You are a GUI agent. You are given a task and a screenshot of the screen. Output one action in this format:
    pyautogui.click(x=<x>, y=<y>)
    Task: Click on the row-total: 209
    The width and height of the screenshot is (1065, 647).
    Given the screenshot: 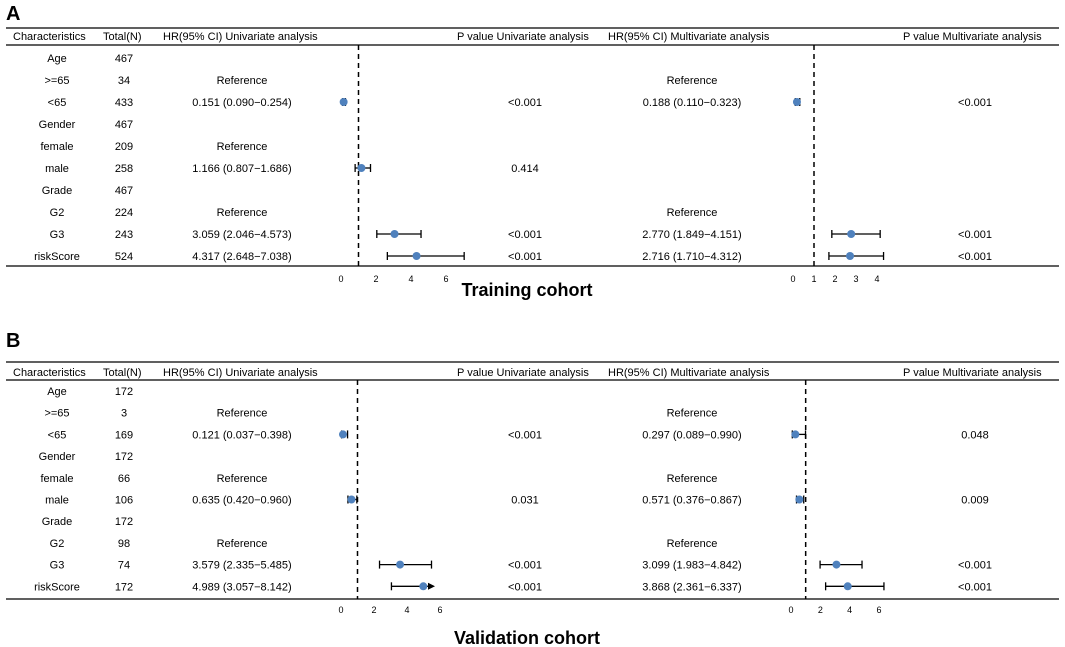 What is the action you would take?
    pyautogui.click(x=124, y=147)
    